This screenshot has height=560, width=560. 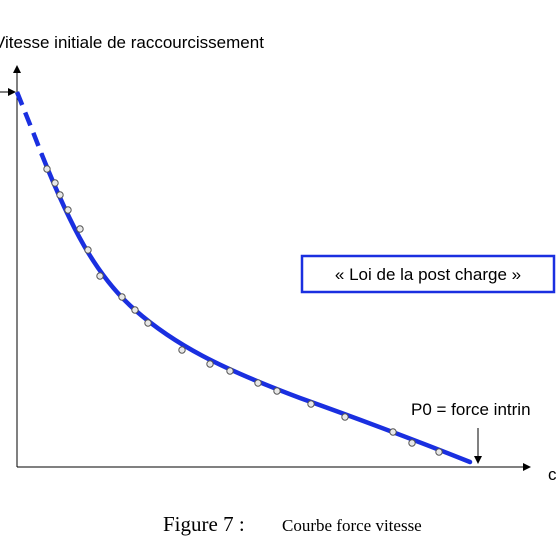 I want to click on caption-label: Figure 7 :, so click(x=204, y=524).